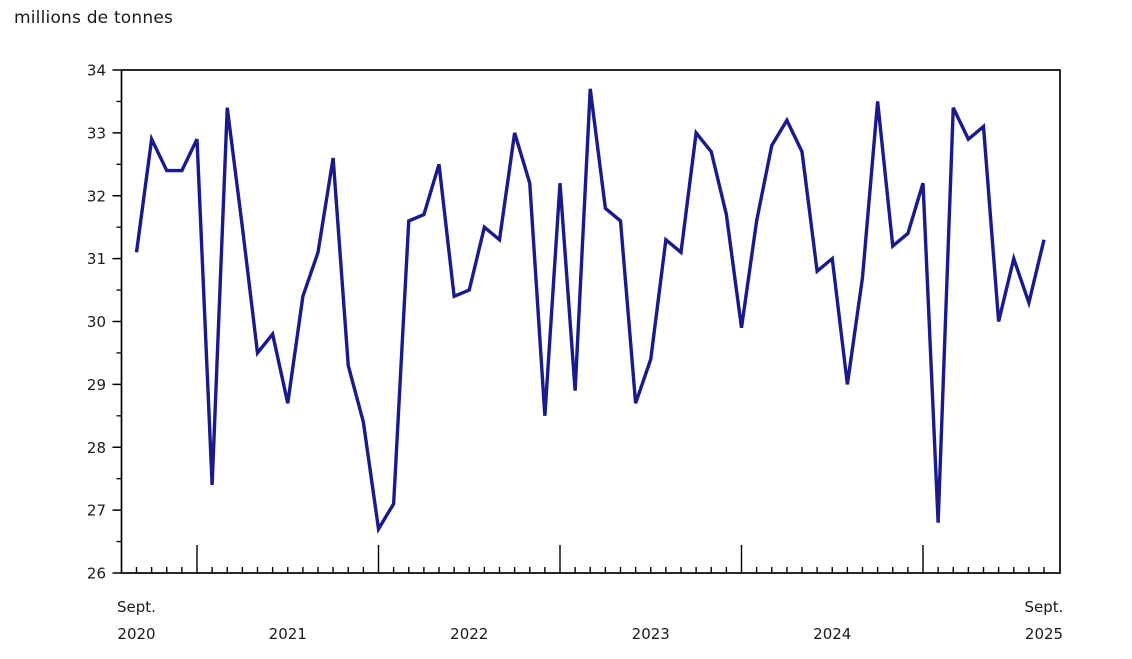 The width and height of the screenshot is (1132, 659). Describe the element at coordinates (832, 634) in the screenshot. I see `x-year-label: 2024` at that location.